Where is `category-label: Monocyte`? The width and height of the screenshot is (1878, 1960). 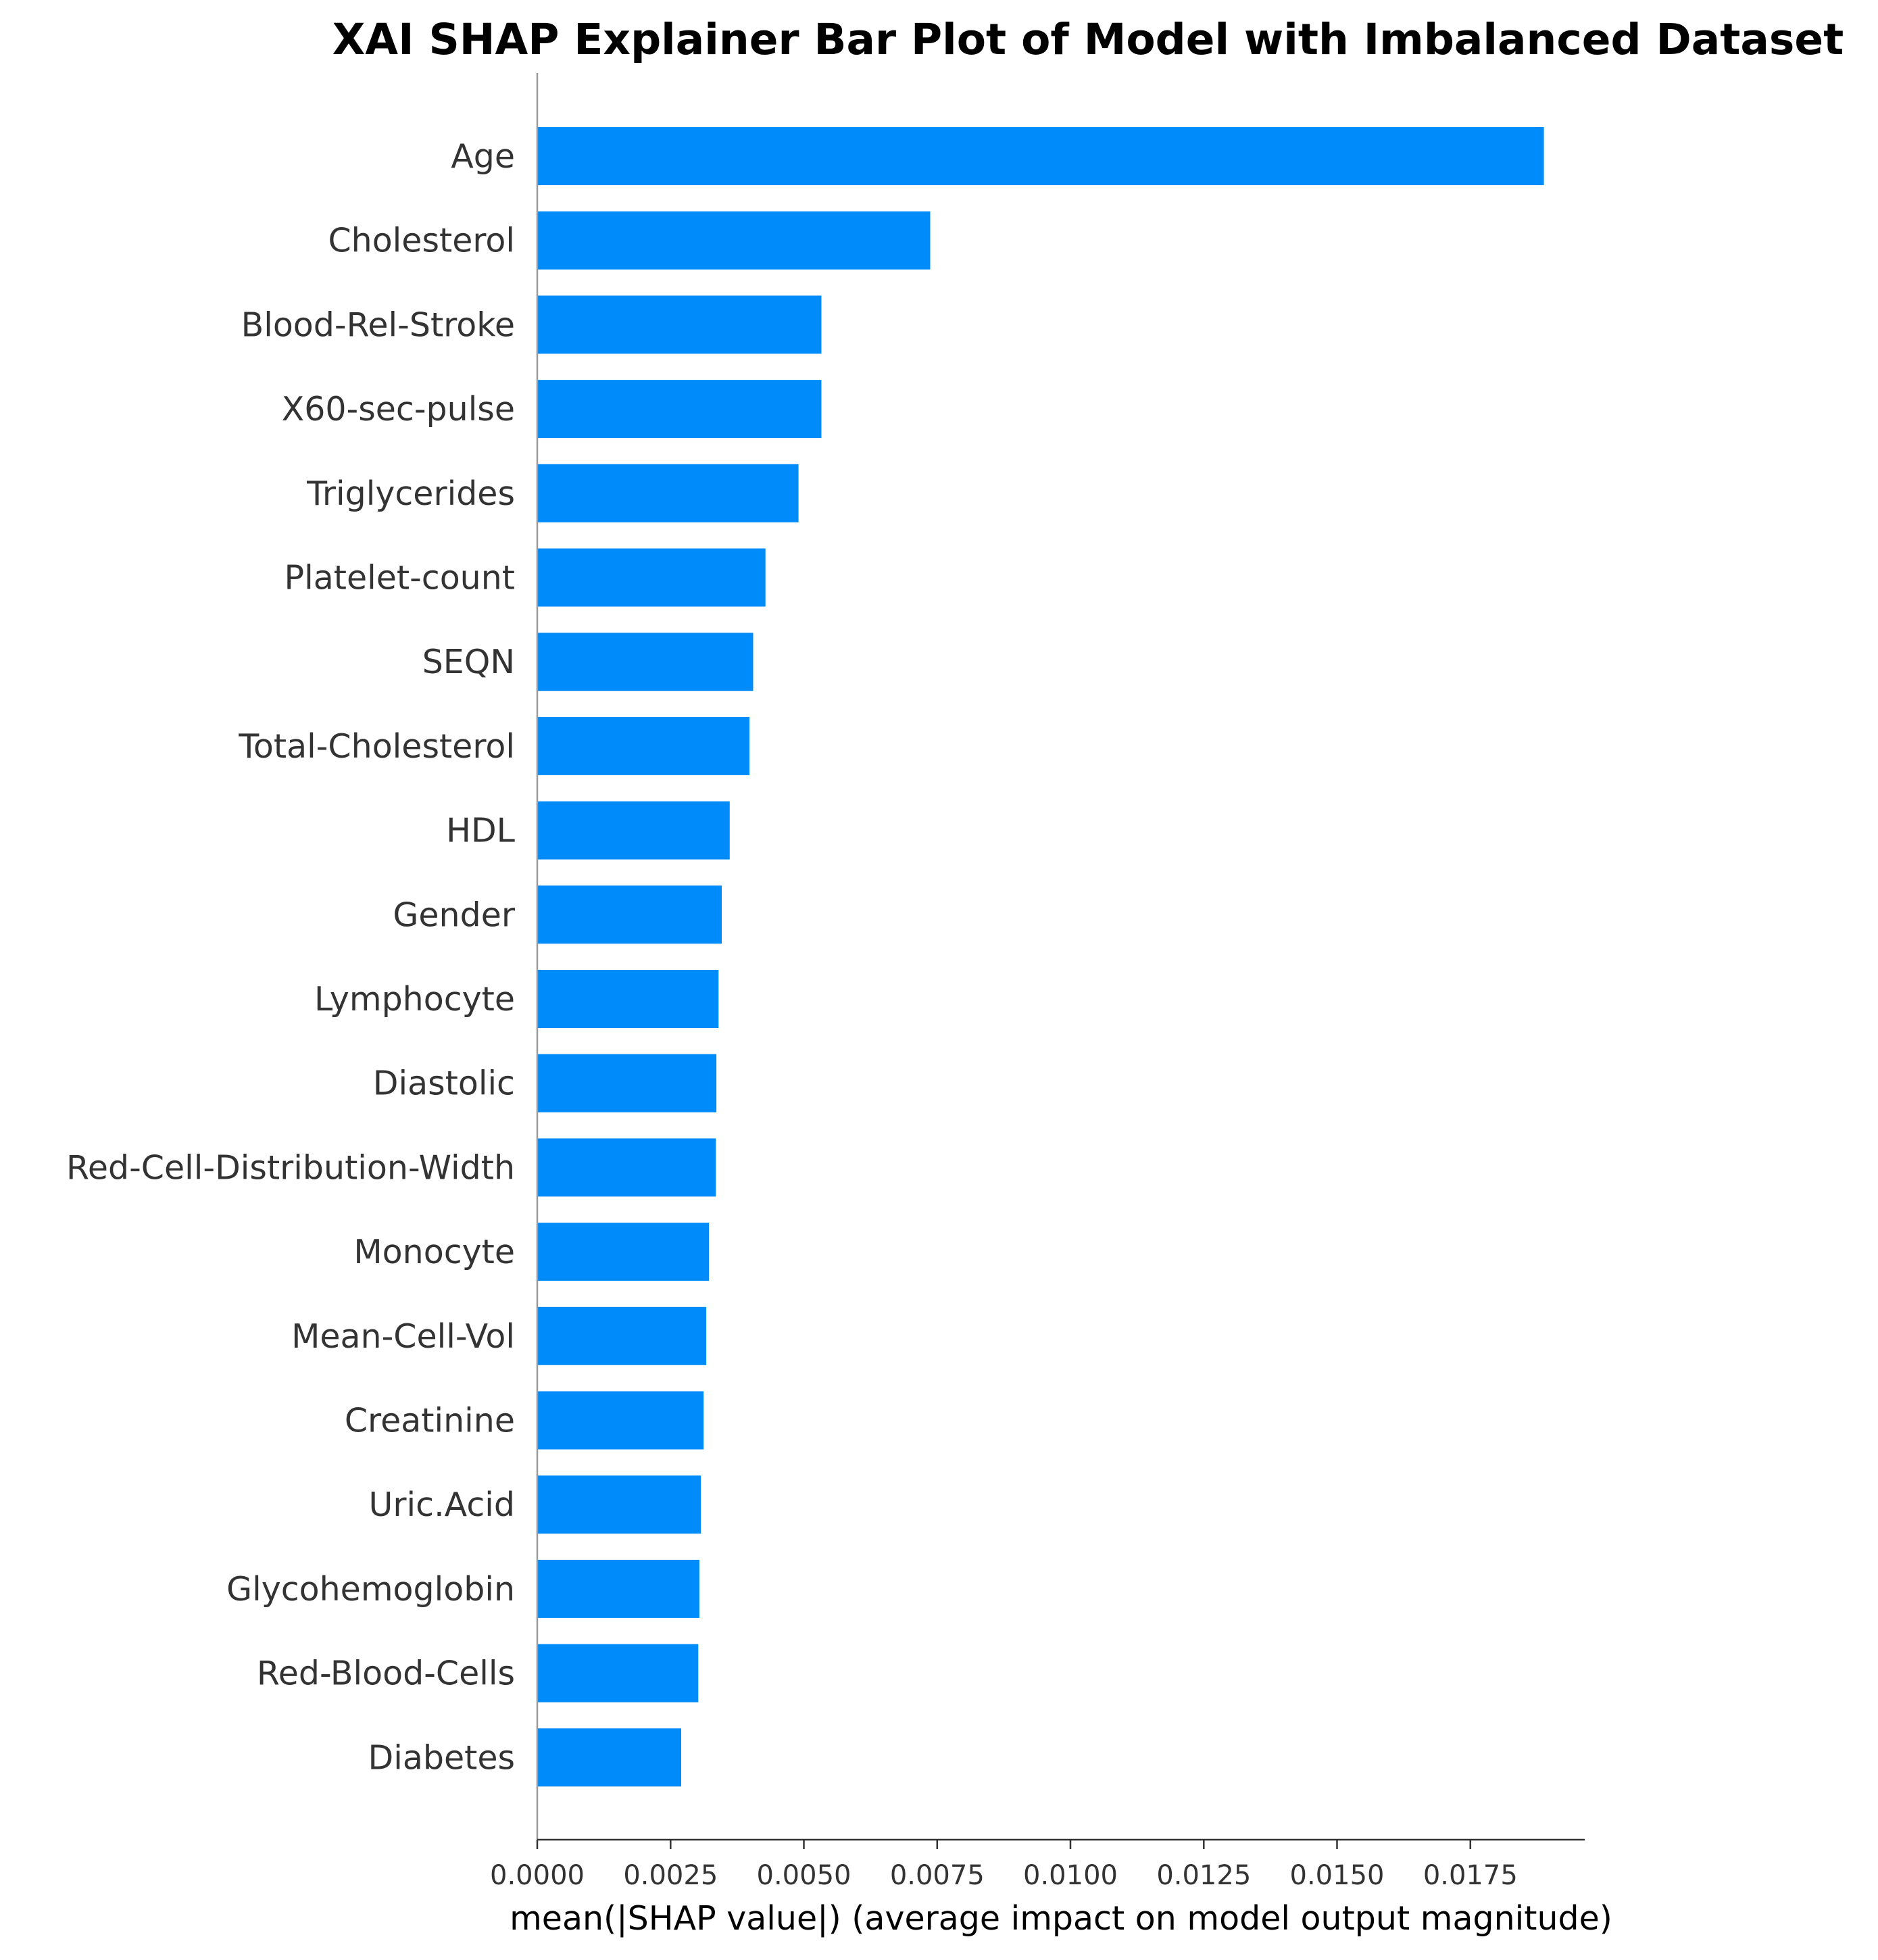 category-label: Monocyte is located at coordinates (434, 1252).